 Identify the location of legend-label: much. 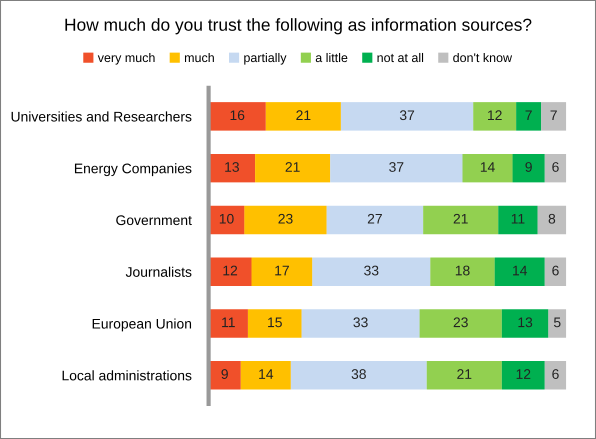
(199, 57).